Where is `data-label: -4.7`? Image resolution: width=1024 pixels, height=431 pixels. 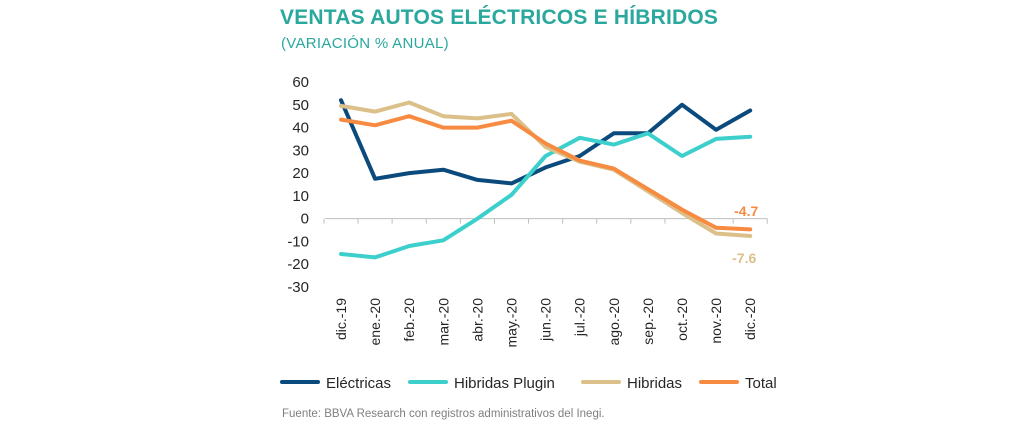
data-label: -4.7 is located at coordinates (746, 211).